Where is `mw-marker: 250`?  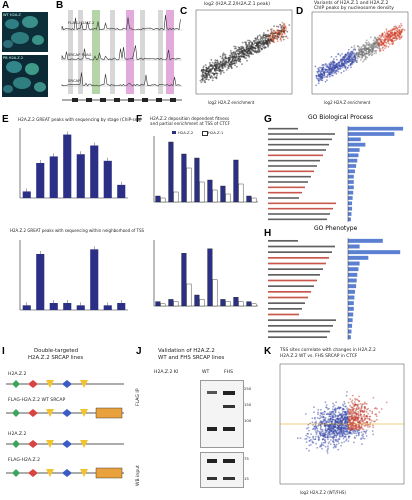
mw-marker: 250 is located at coordinates (248, 388).